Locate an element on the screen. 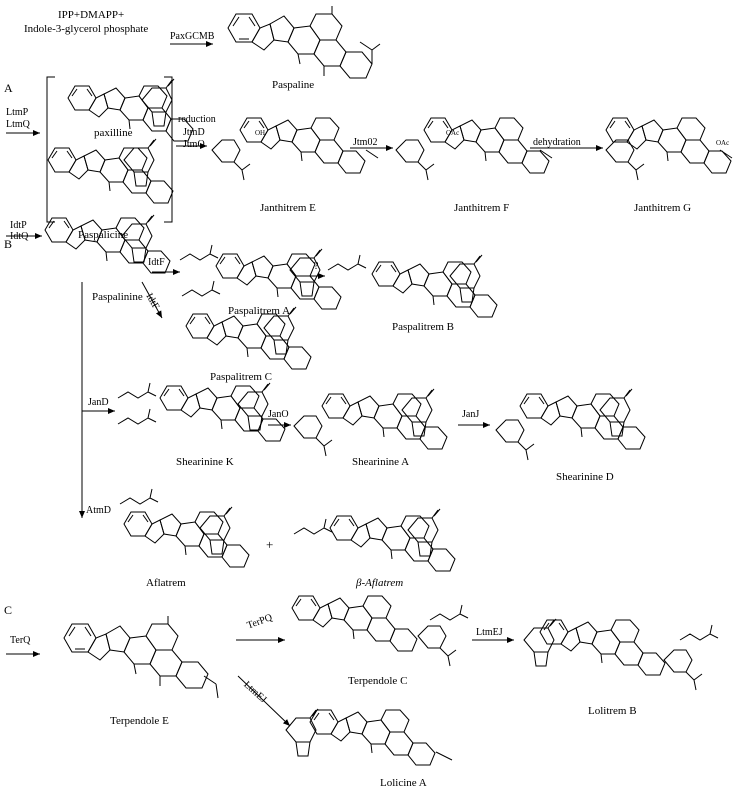  label-terpendole-c: Terpendole C is located at coordinates (378, 681).